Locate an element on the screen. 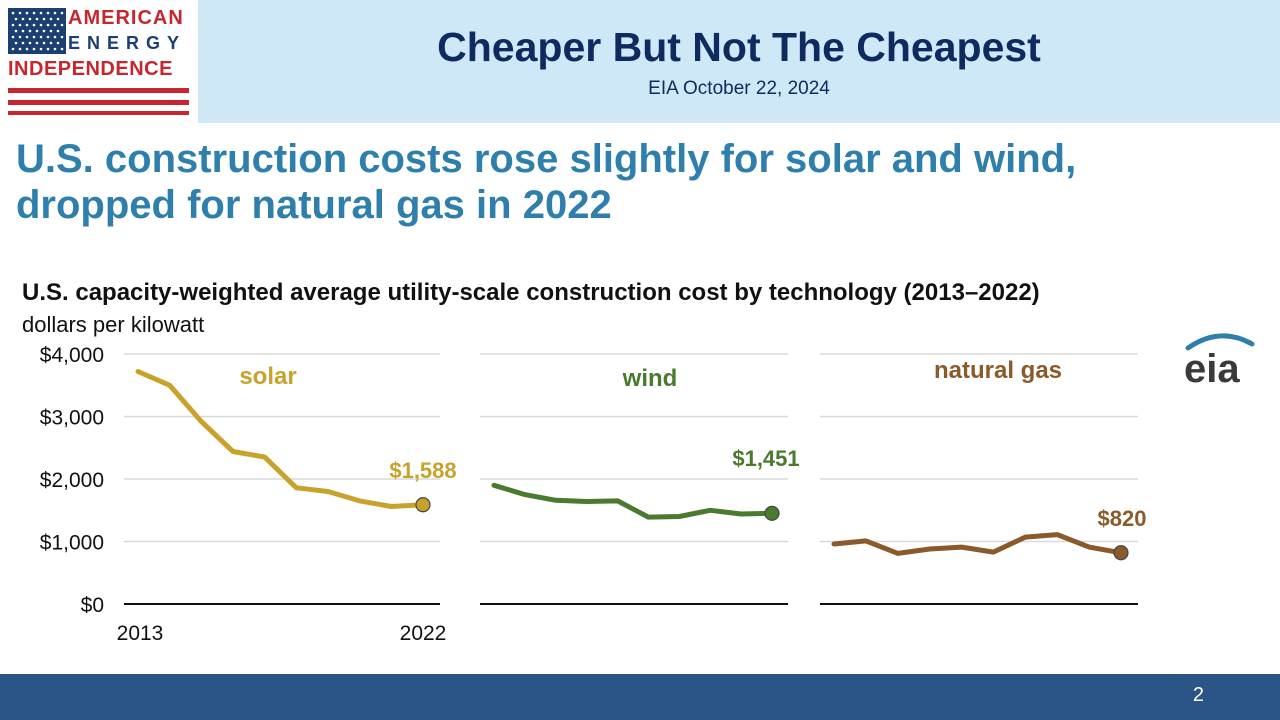 This screenshot has height=720, width=1280. series-endpoint-wind is located at coordinates (772, 513).